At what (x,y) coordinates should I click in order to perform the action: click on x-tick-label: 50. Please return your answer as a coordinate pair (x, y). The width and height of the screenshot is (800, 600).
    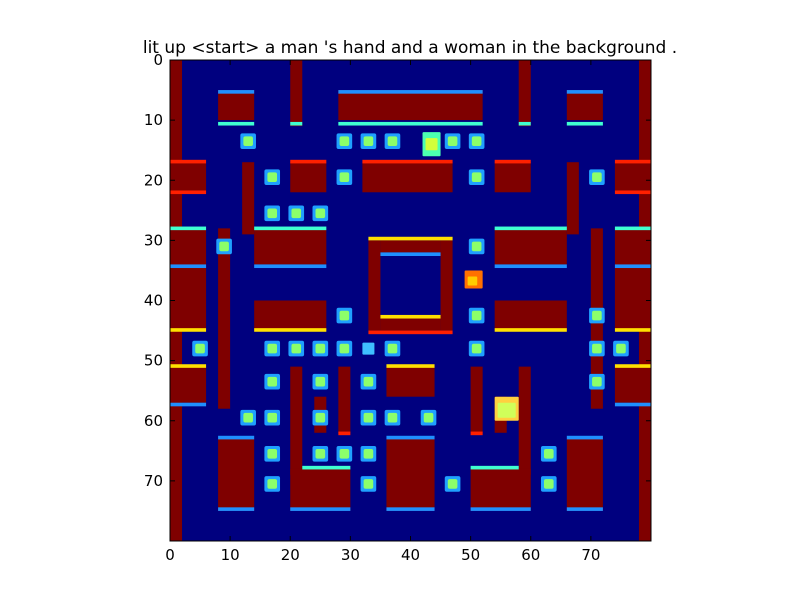
    Looking at the image, I should click on (470, 555).